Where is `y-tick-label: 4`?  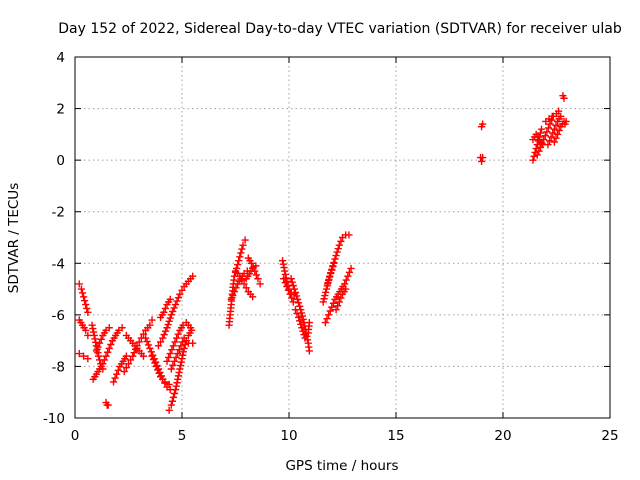
y-tick-label: 4 is located at coordinates (60, 58).